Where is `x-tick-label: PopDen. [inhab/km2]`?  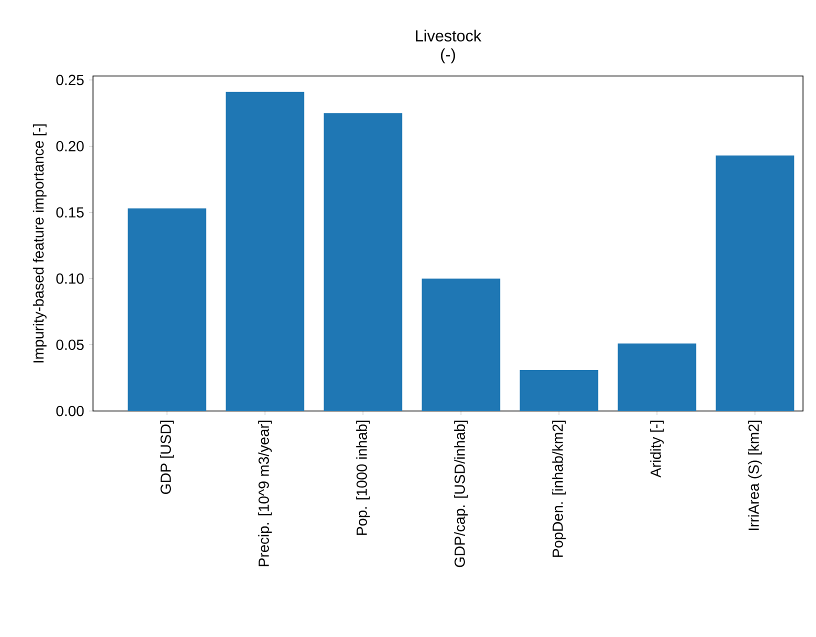
x-tick-label: PopDen. [inhab/km2] is located at coordinates (559, 488).